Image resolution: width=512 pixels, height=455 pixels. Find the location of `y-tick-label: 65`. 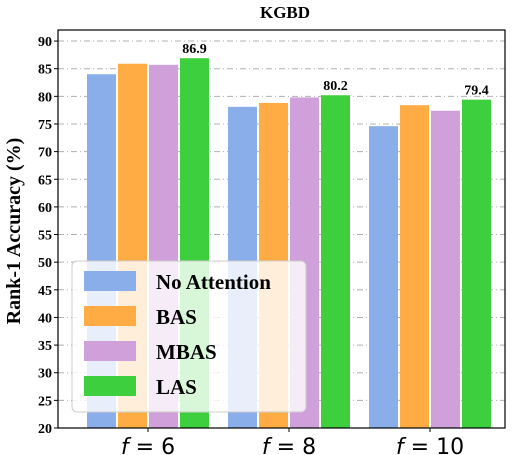

y-tick-label: 65 is located at coordinates (45, 180).